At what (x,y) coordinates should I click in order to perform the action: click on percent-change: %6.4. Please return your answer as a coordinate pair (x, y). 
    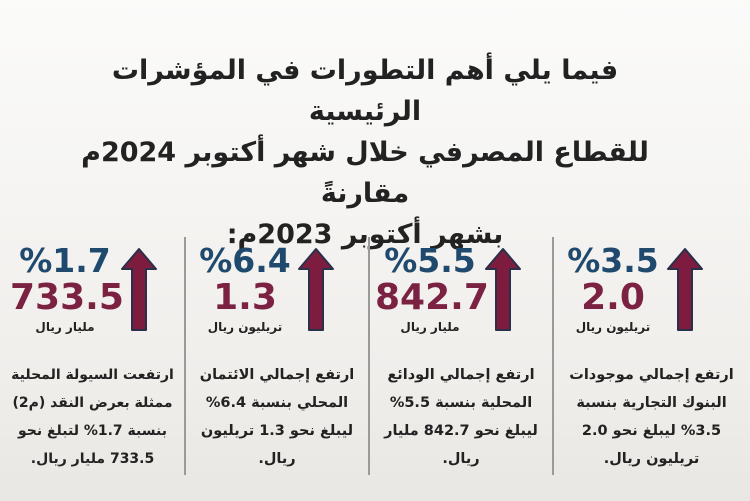
    Looking at the image, I should click on (245, 260).